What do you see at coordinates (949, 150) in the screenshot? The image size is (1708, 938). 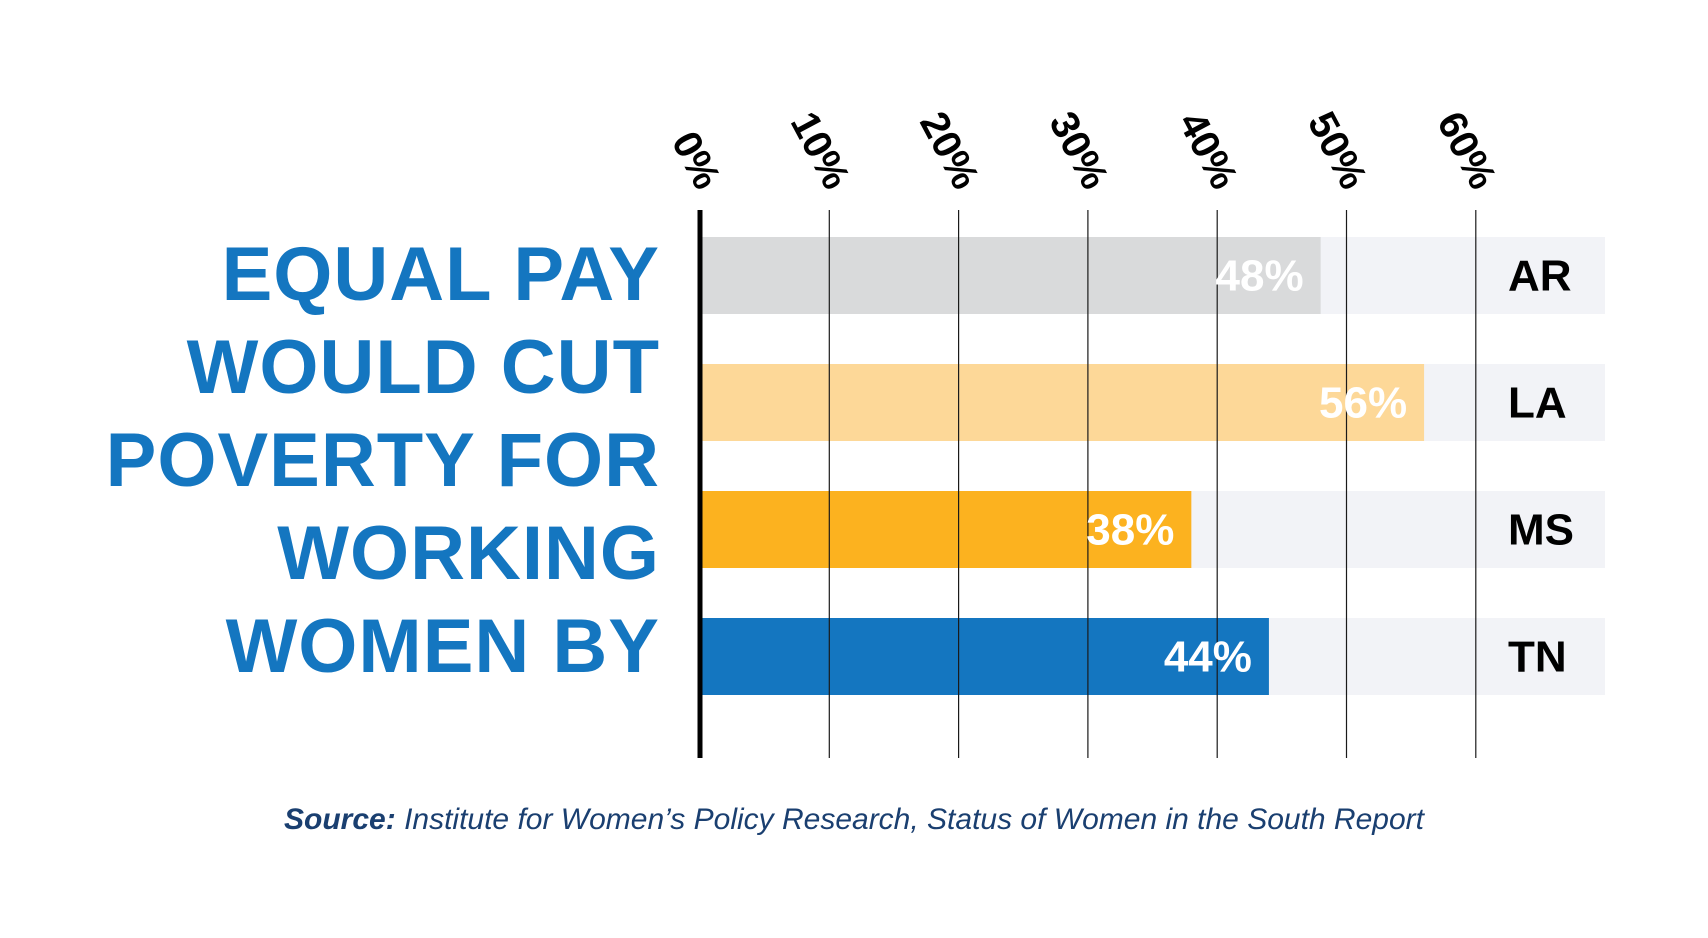 I see `tick-label-20: 20%` at bounding box center [949, 150].